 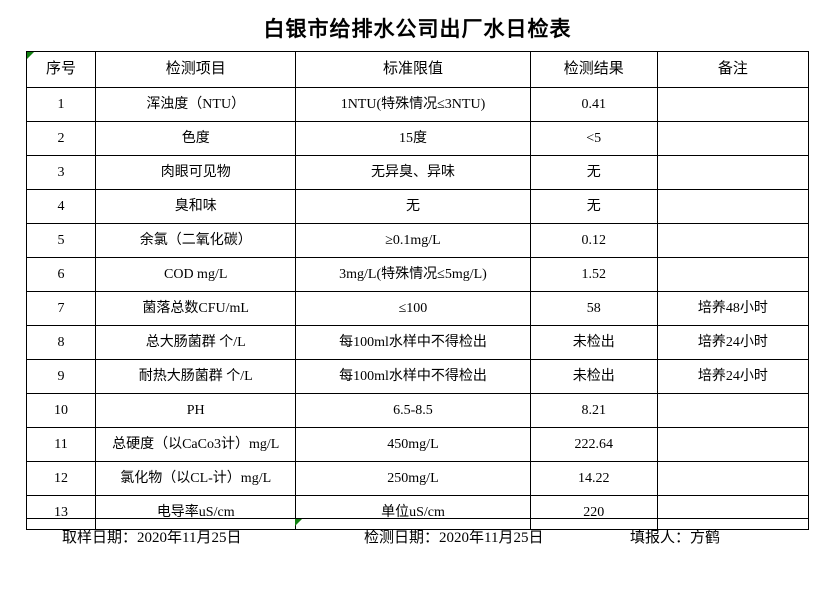 I want to click on table-row: 10 PH 6.5-8.5 8.21, so click(x=417, y=410).